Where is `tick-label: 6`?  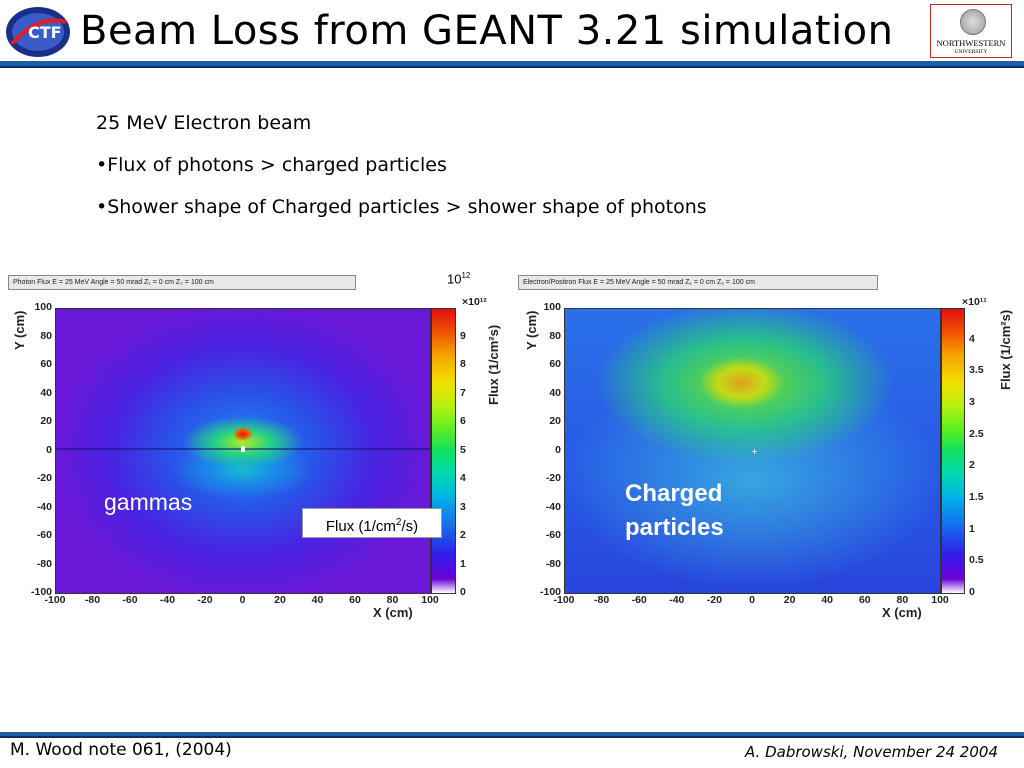 tick-label: 6 is located at coordinates (463, 421).